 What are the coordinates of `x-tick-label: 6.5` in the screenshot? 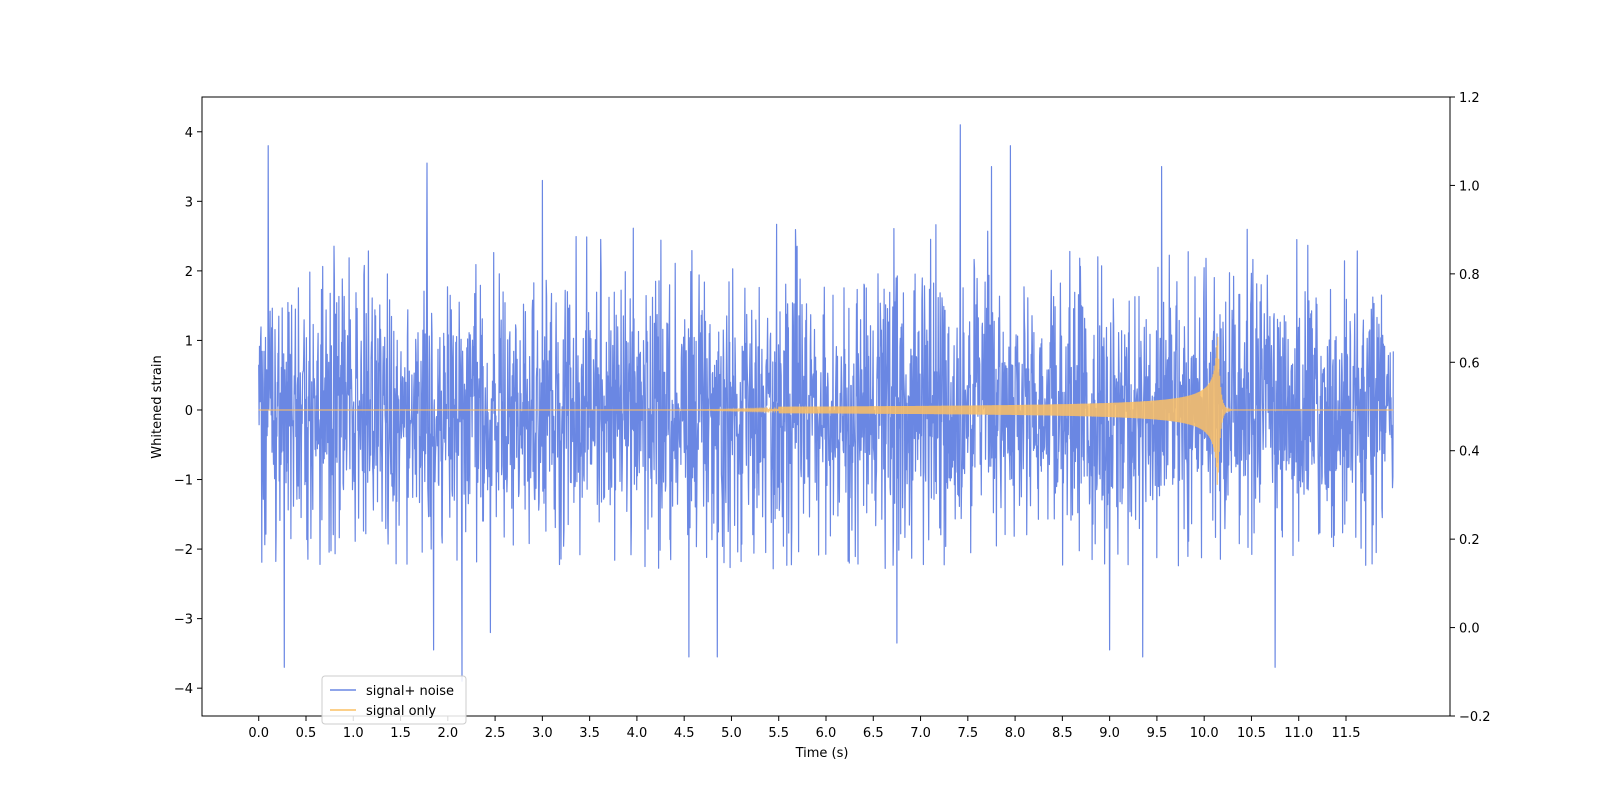 It's located at (873, 733).